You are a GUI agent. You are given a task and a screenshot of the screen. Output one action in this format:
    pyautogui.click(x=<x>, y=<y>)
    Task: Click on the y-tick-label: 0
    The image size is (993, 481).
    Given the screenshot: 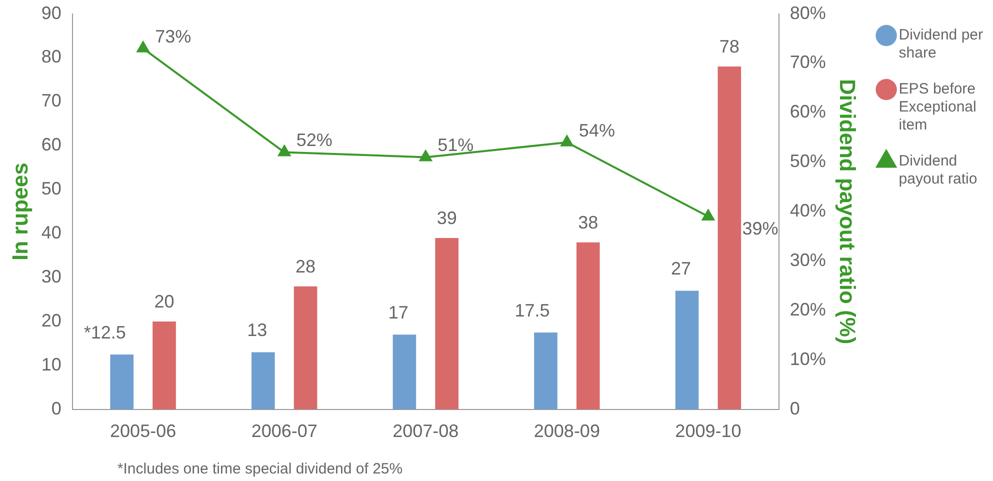 What is the action you would take?
    pyautogui.click(x=56, y=408)
    